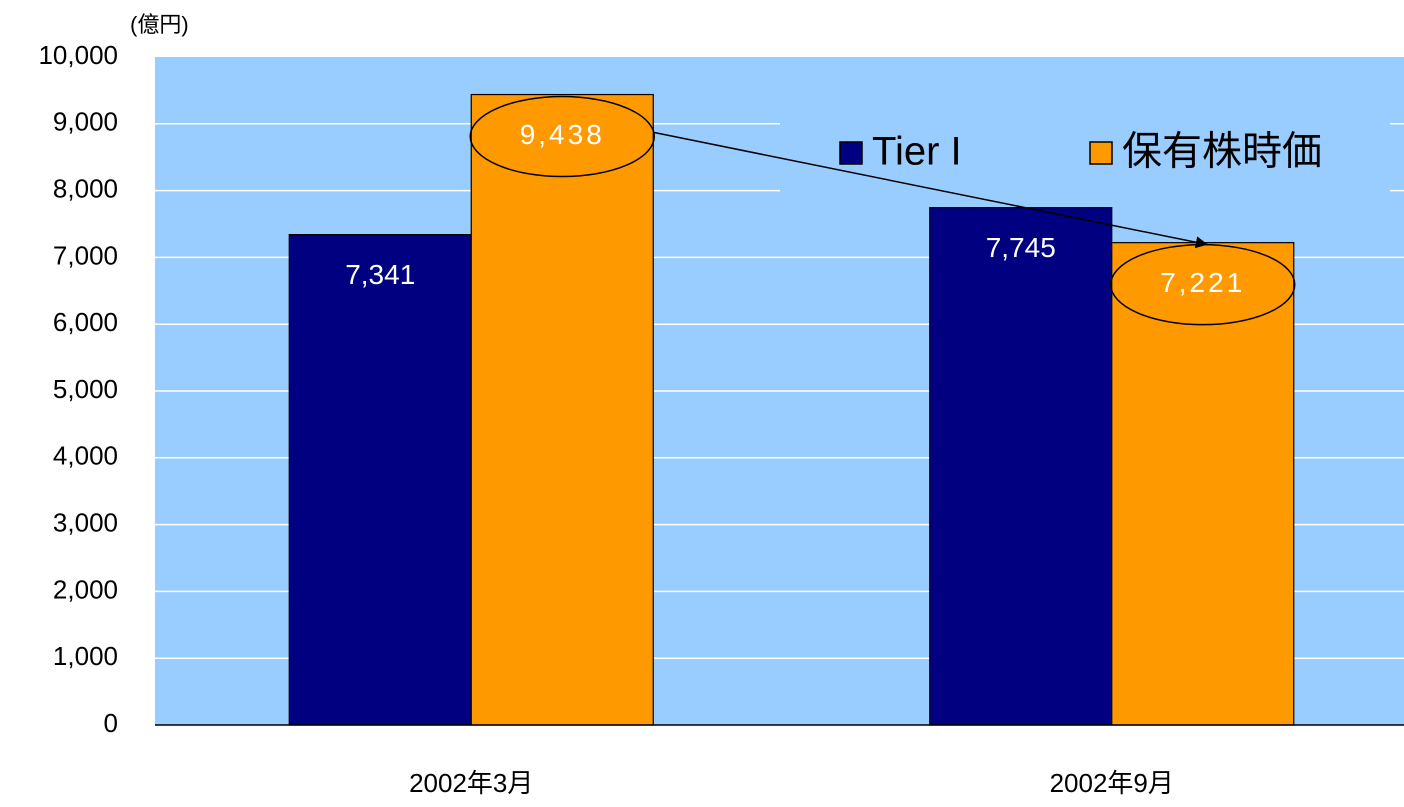 The width and height of the screenshot is (1404, 807). What do you see at coordinates (85, 589) in the screenshot?
I see `y-tick-label: 2,000` at bounding box center [85, 589].